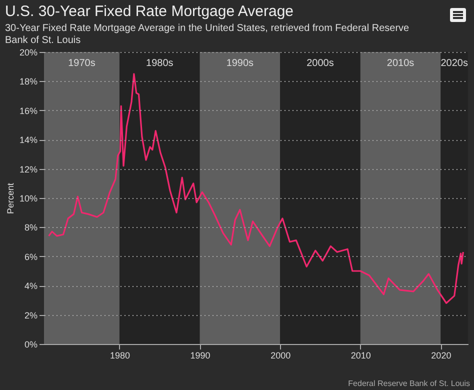 The width and height of the screenshot is (474, 390). What do you see at coordinates (149, 11) in the screenshot?
I see `chart-title: U.S. 30-Year Fixed Rate Mortgage Average` at bounding box center [149, 11].